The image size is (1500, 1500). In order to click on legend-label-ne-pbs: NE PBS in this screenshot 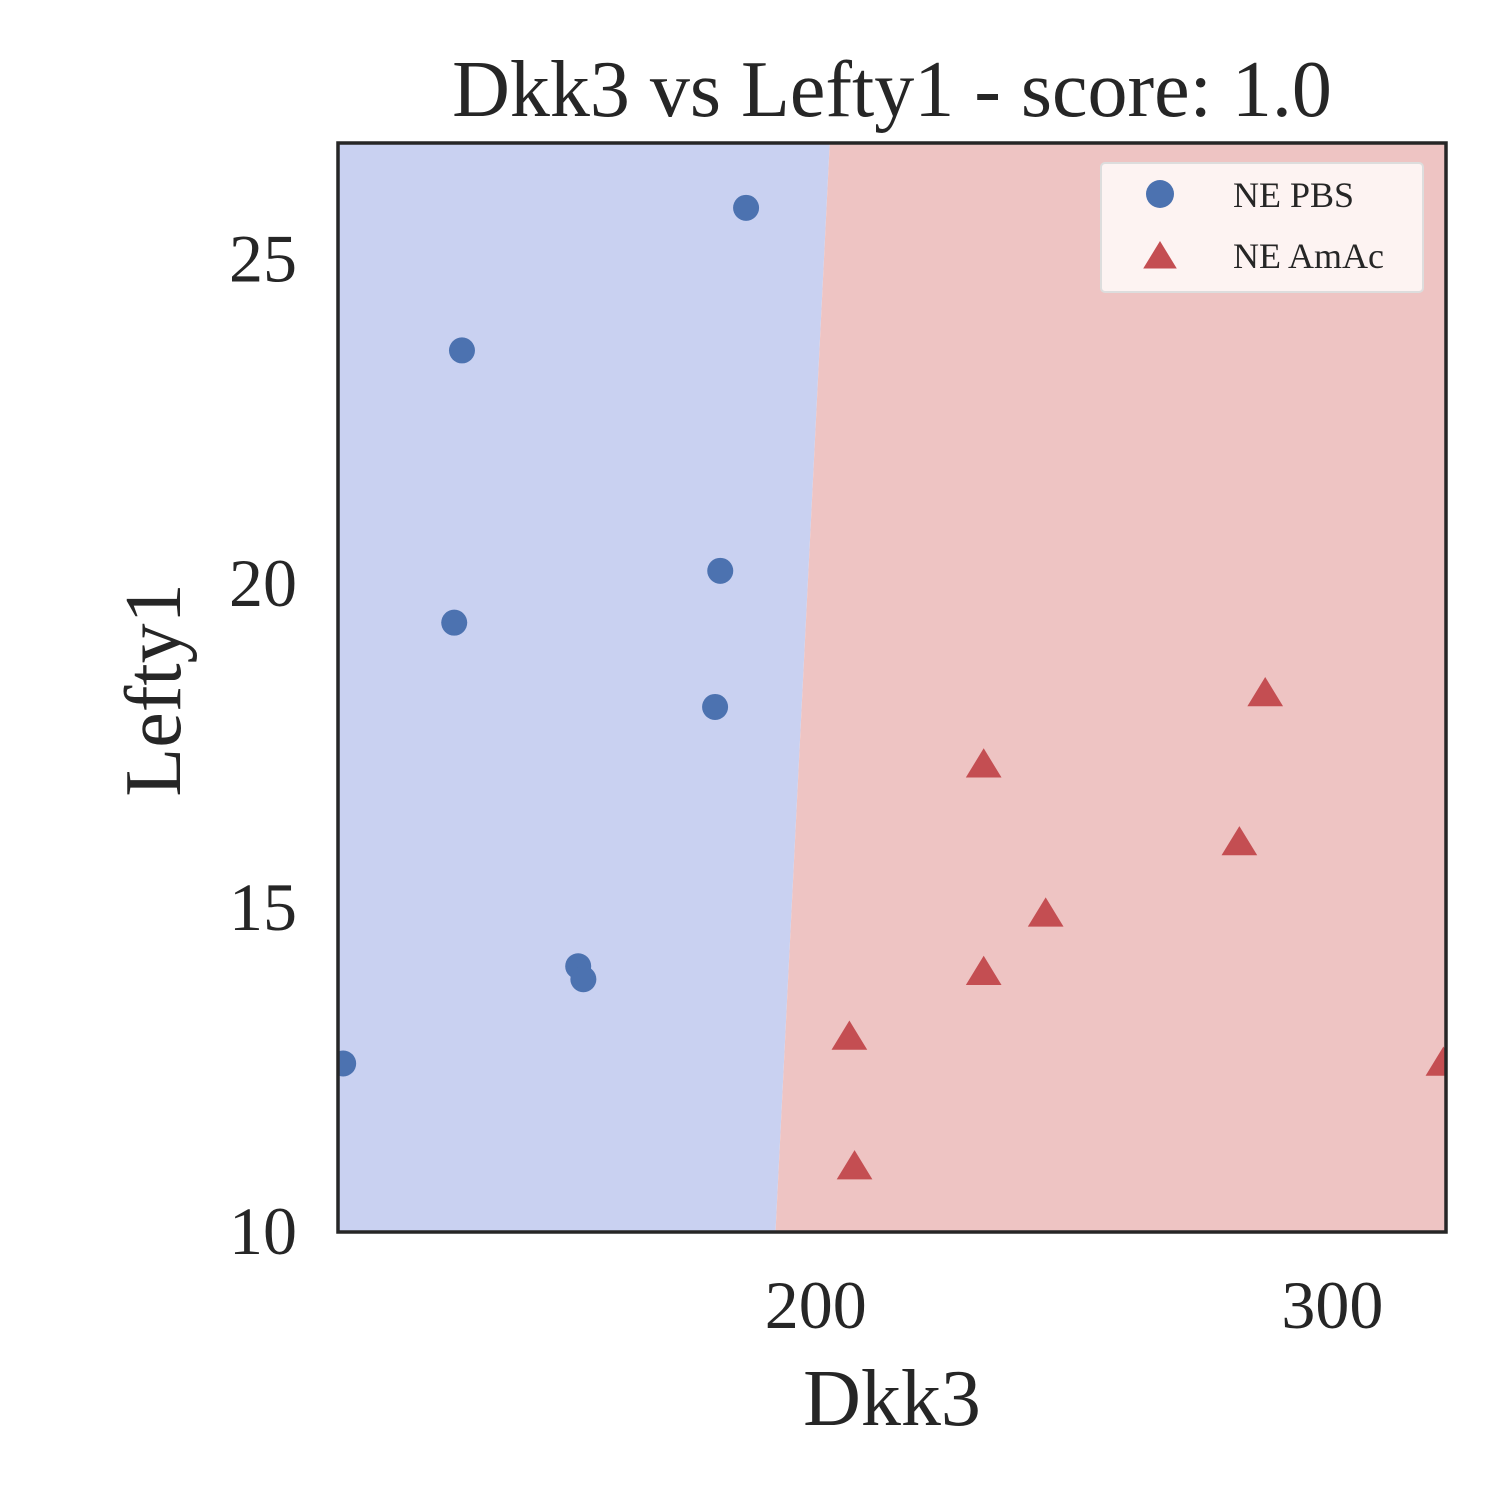, I will do `click(1293, 195)`.